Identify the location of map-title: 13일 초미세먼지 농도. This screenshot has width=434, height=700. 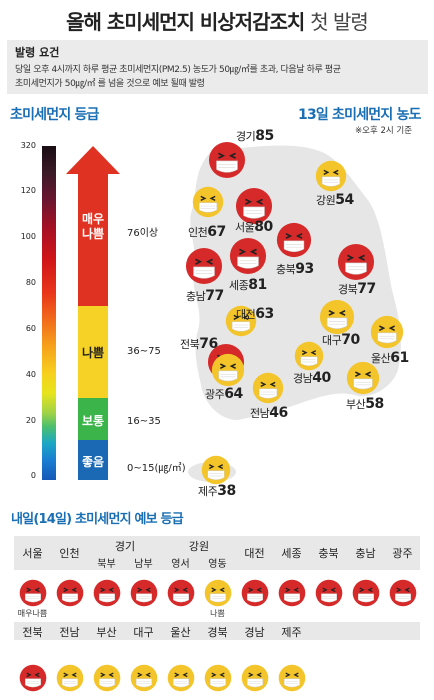
(359, 115).